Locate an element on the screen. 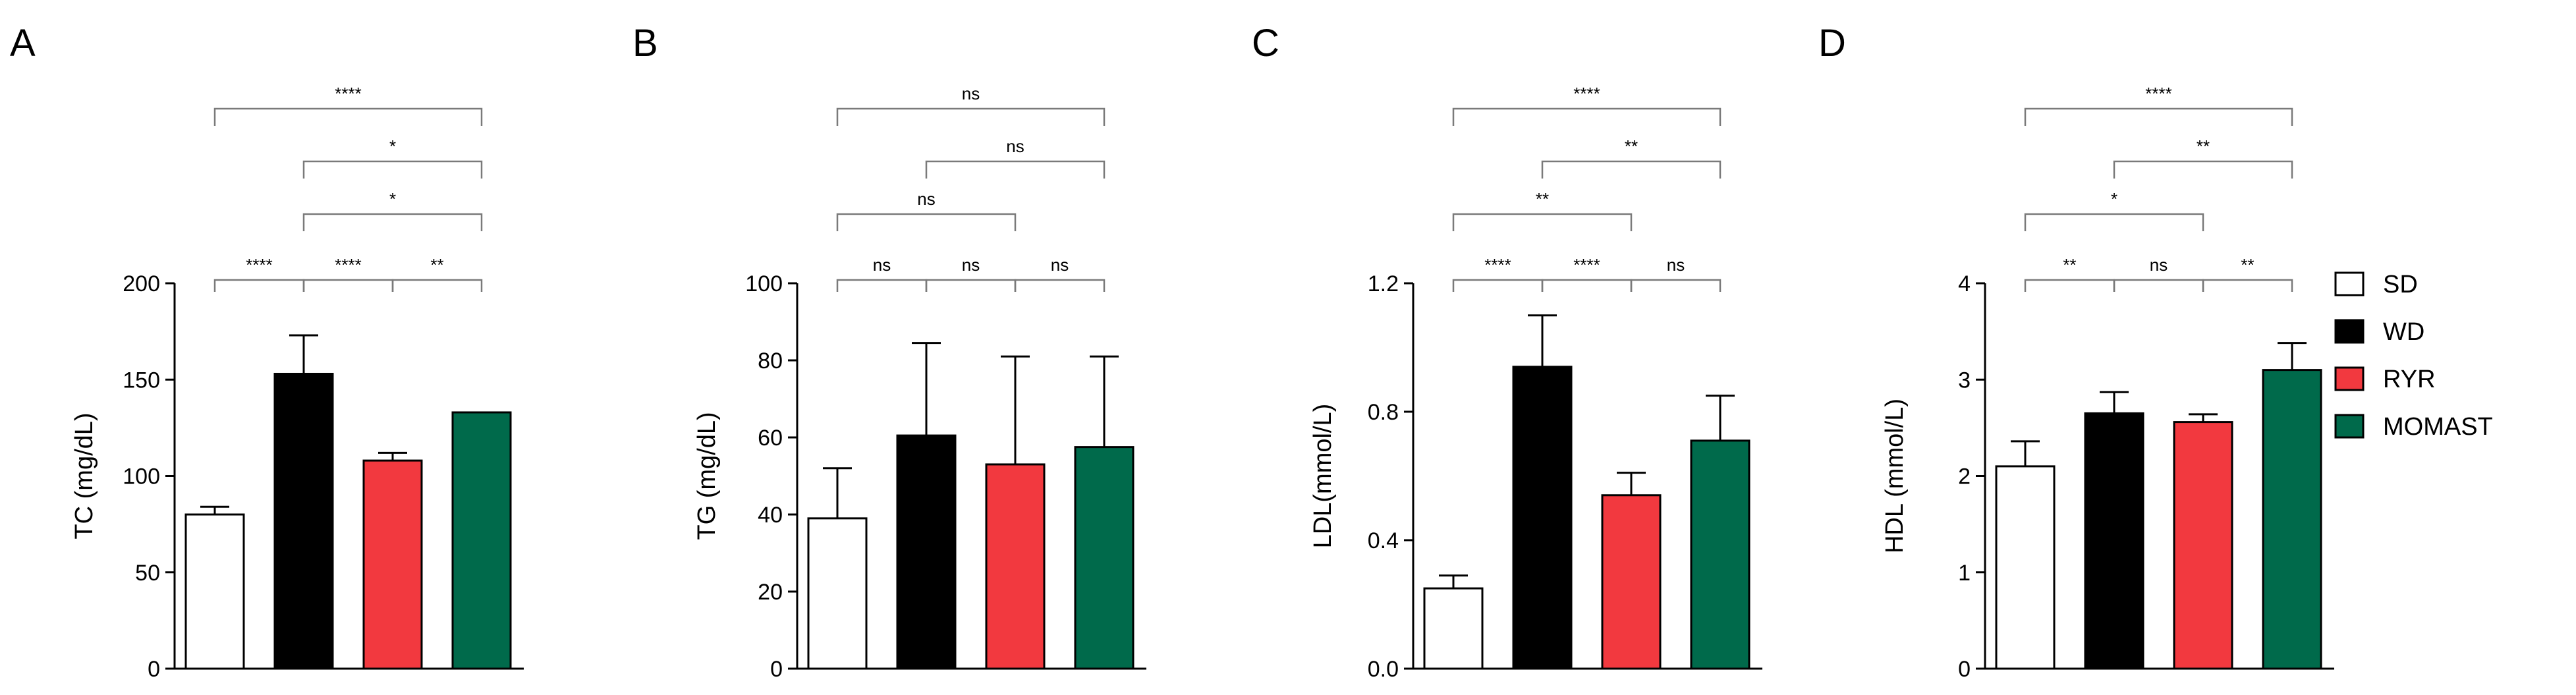 This screenshot has height=695, width=2576. y-tick-label: 1 is located at coordinates (1964, 573).